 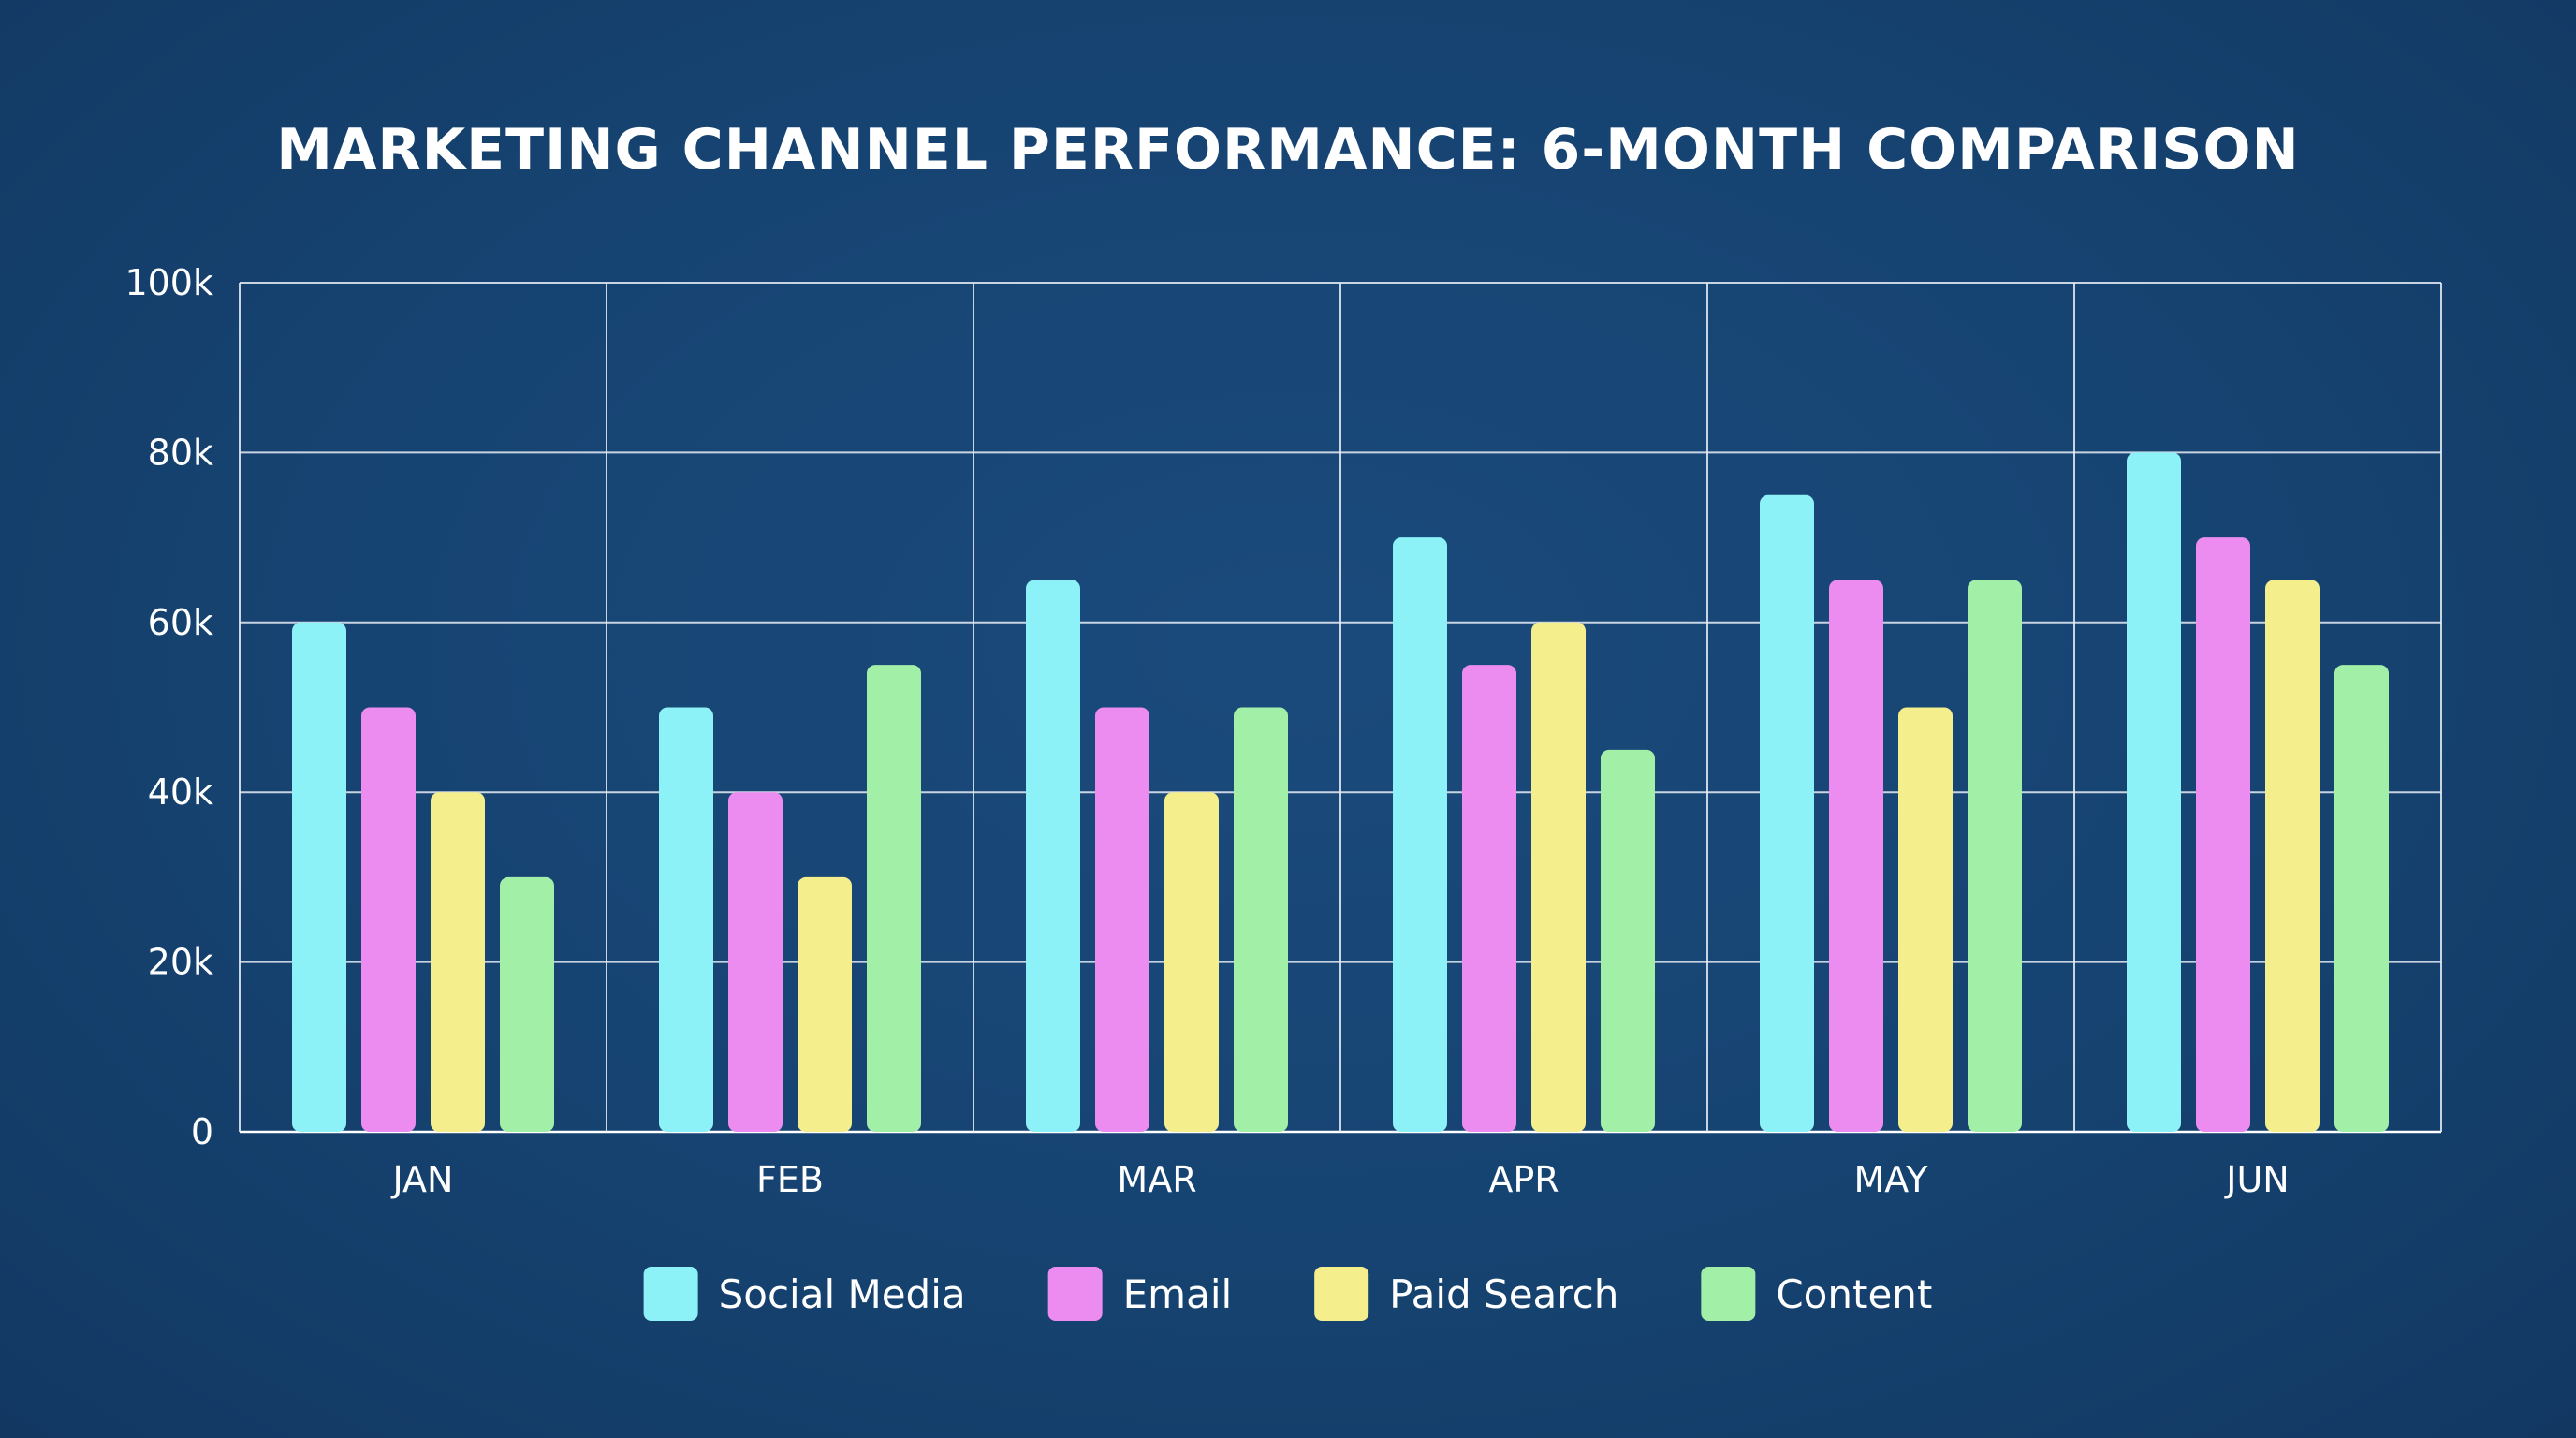 I want to click on x-tick-label: JUN, so click(x=2256, y=1179).